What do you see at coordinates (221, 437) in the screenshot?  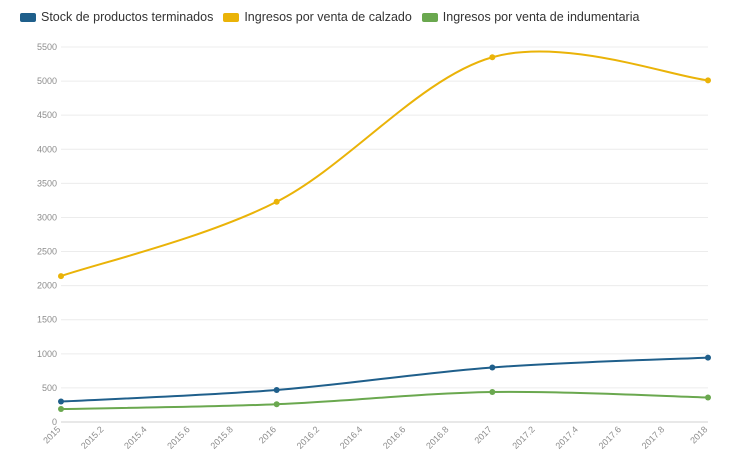 I see `x-tick-label: 2015.8` at bounding box center [221, 437].